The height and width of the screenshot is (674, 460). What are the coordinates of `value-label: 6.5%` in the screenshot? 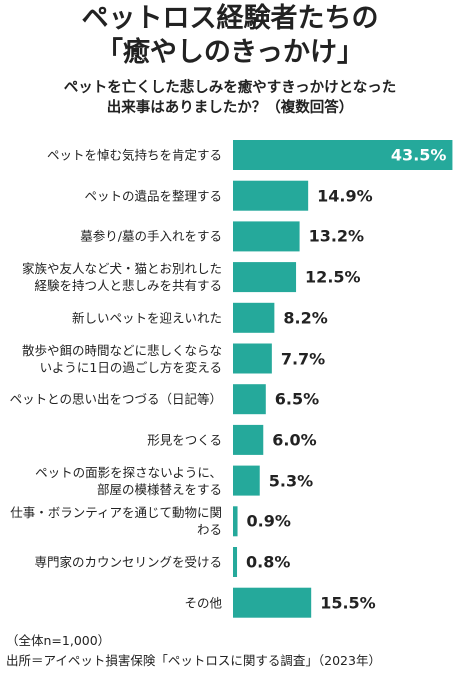 It's located at (297, 399).